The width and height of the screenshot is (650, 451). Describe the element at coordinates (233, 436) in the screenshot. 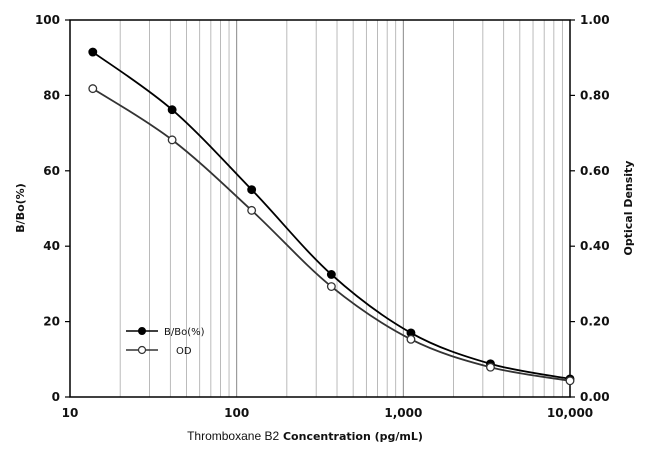

I see `x-axis-title-part1: Thromboxane B2` at that location.